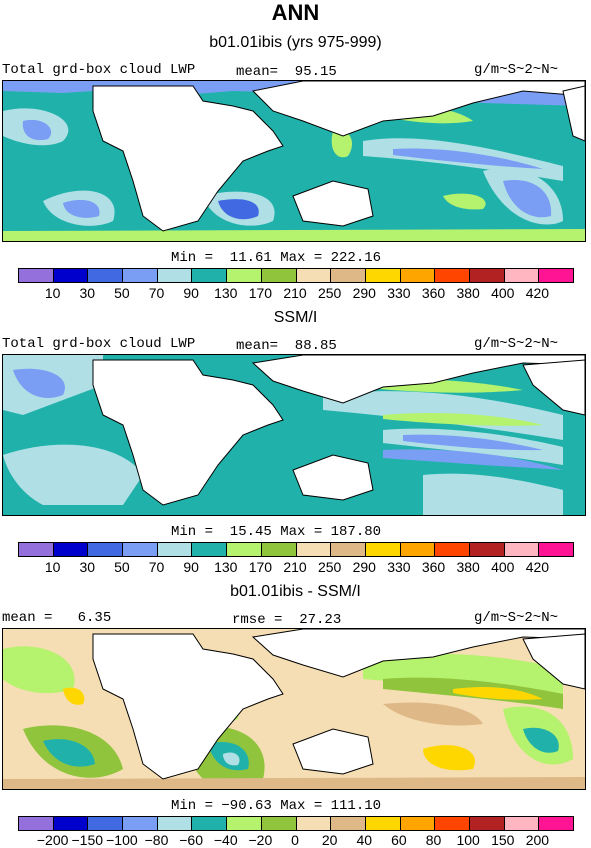 The width and height of the screenshot is (591, 848). Describe the element at coordinates (287, 620) in the screenshot. I see `panel3-rmse-label: rmse = 27.23` at that location.